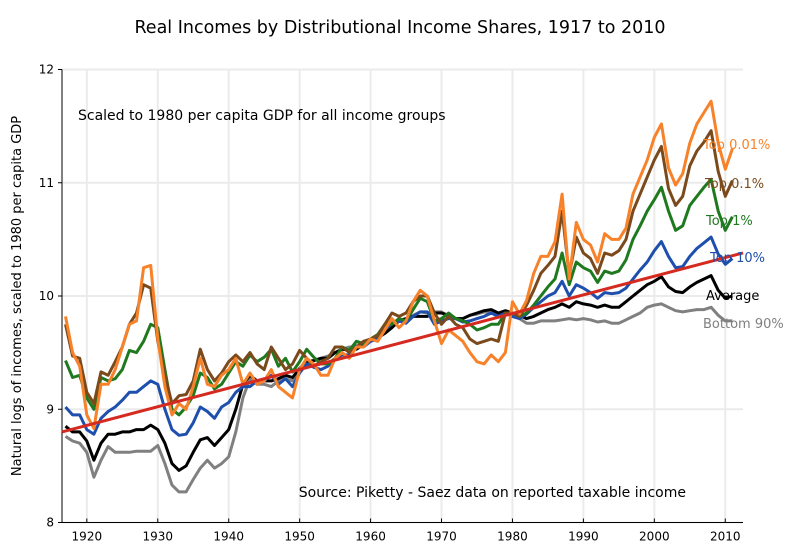  Describe the element at coordinates (299, 537) in the screenshot. I see `x-tick-label: 1950` at that location.